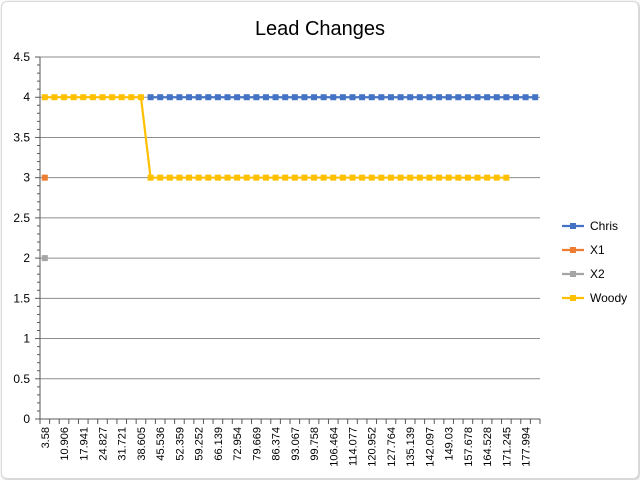 The image size is (640, 480). Describe the element at coordinates (21, 298) in the screenshot. I see `y-tick-label: 1.5` at that location.